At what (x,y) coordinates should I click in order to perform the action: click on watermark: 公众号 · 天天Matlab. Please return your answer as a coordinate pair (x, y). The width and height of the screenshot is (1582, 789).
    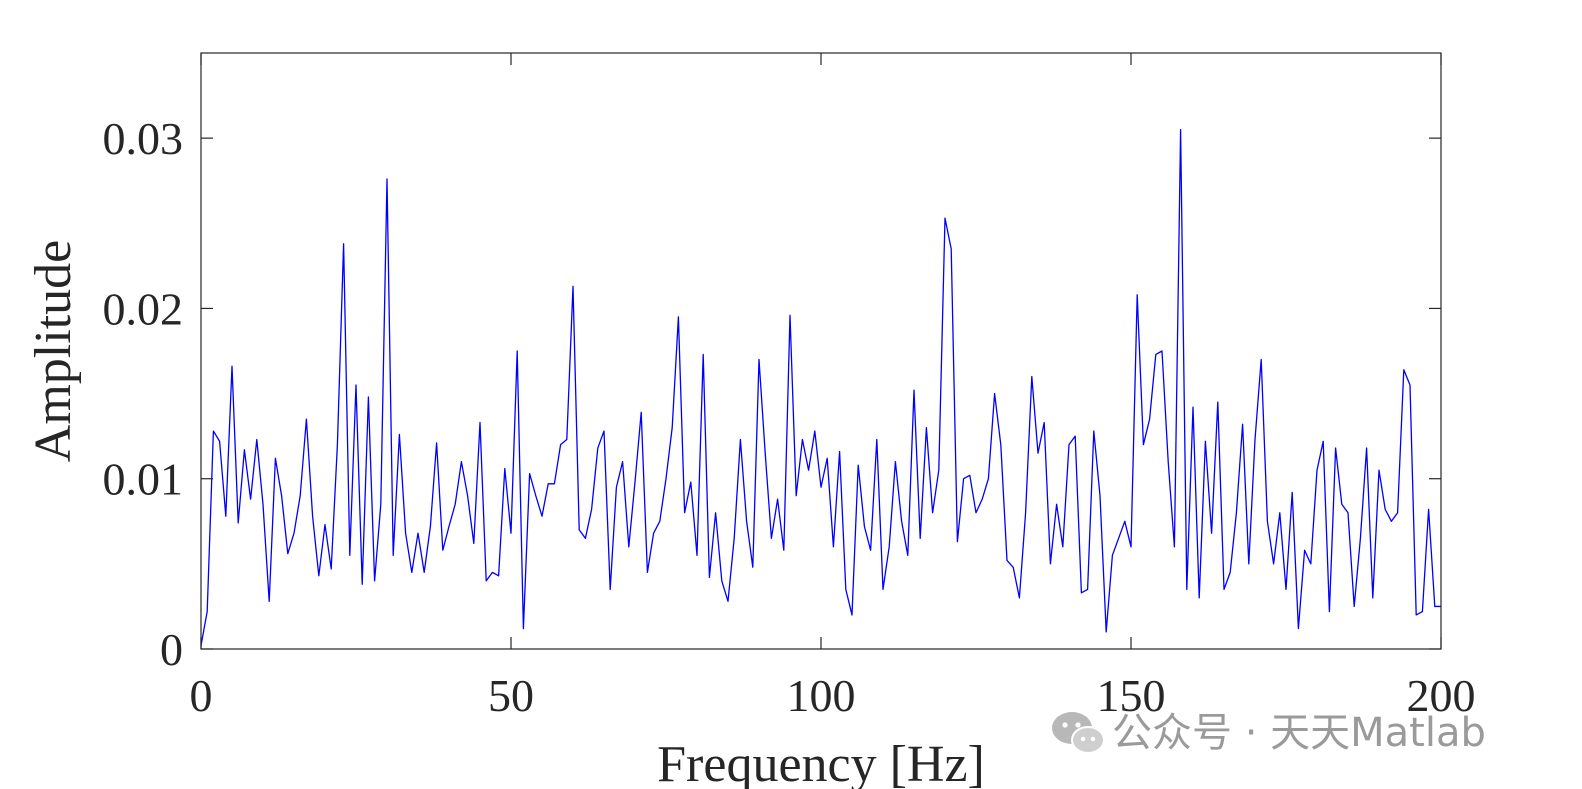
    Looking at the image, I should click on (1269, 733).